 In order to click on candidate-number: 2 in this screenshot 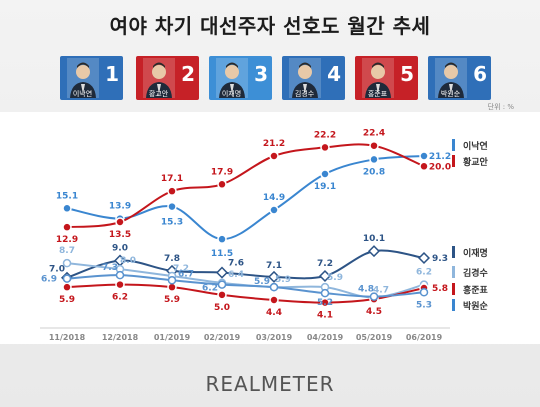, I will do `click(188, 74)`.